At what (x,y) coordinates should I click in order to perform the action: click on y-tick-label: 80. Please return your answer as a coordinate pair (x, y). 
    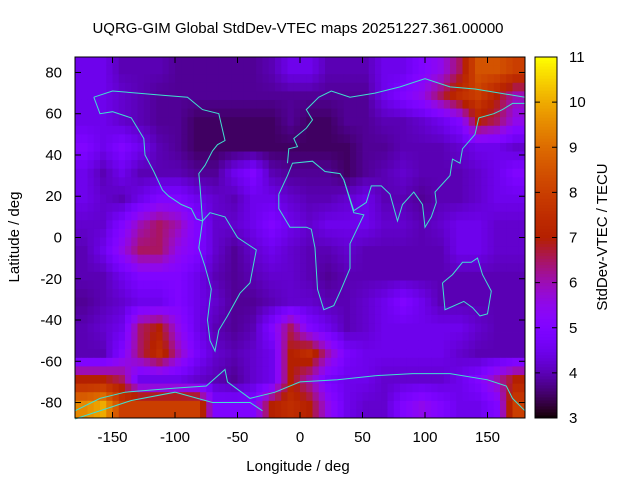
    Looking at the image, I should click on (53, 72).